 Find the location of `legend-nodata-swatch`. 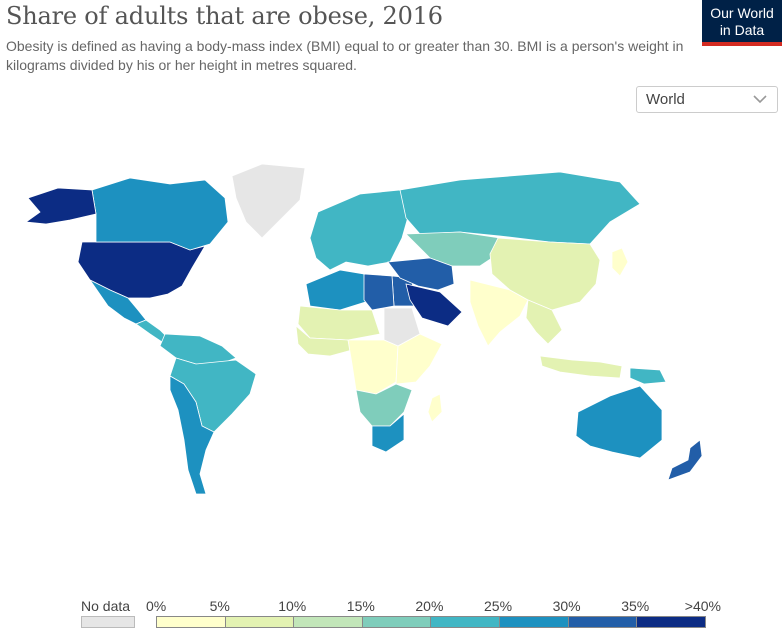

legend-nodata-swatch is located at coordinates (108, 622).